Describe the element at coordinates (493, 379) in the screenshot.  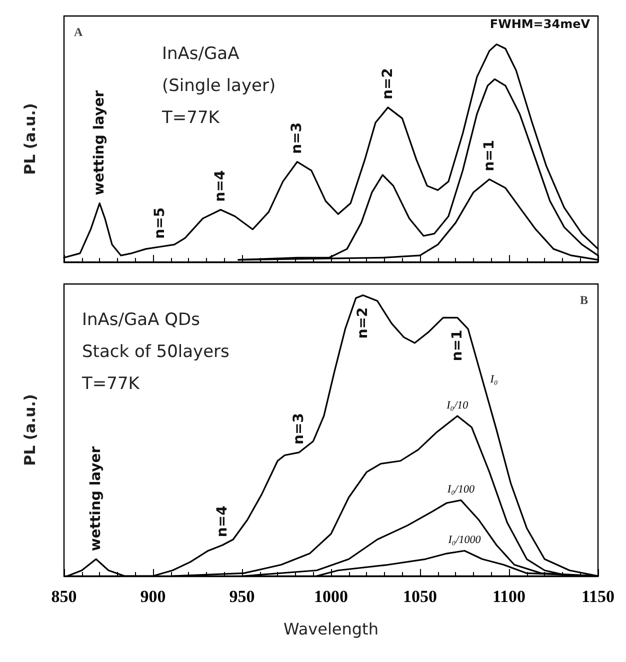
I see `series-label: I₀` at that location.